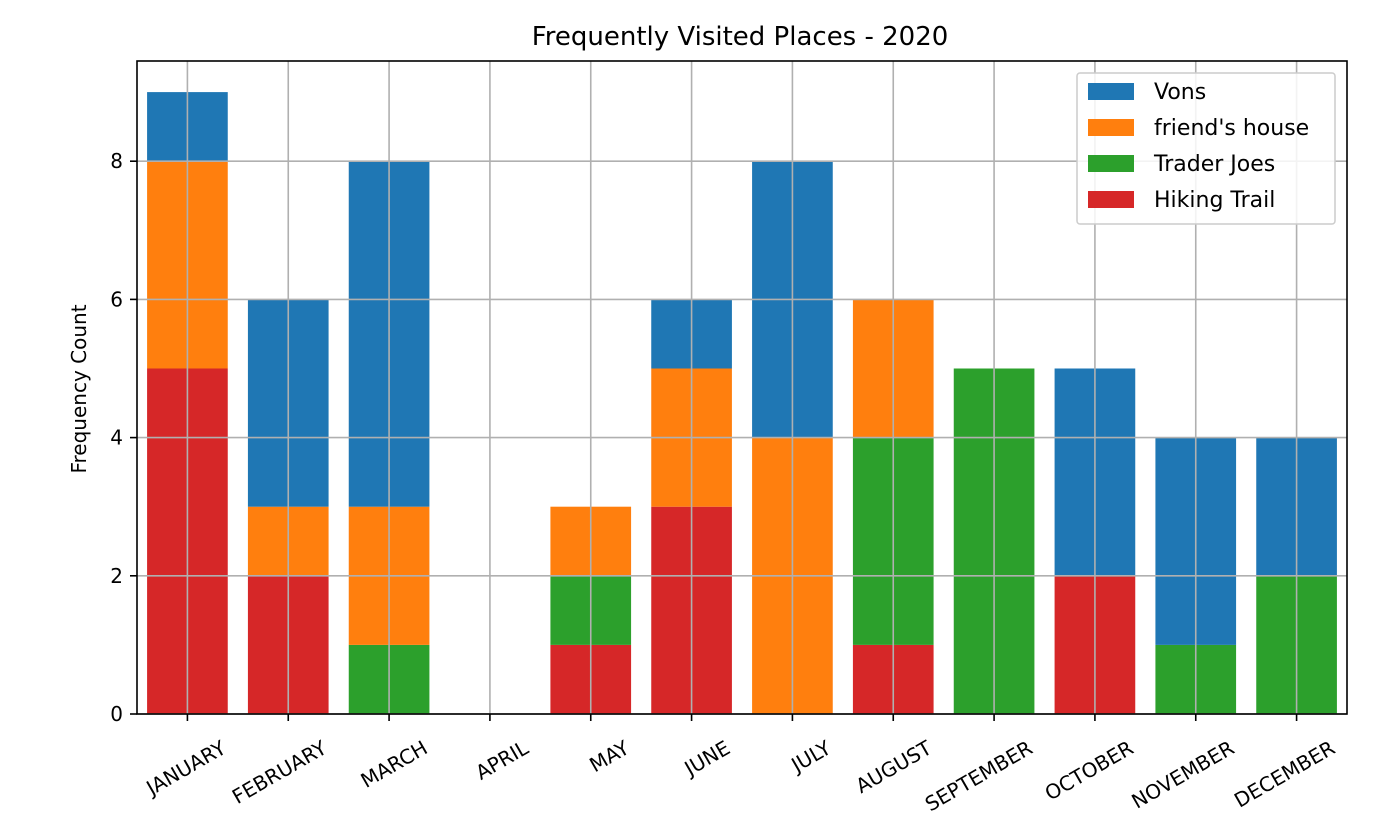 This screenshot has height=838, width=1400. Describe the element at coordinates (740, 37) in the screenshot. I see `chart-title: Frequently Visited Places - 2020` at that location.